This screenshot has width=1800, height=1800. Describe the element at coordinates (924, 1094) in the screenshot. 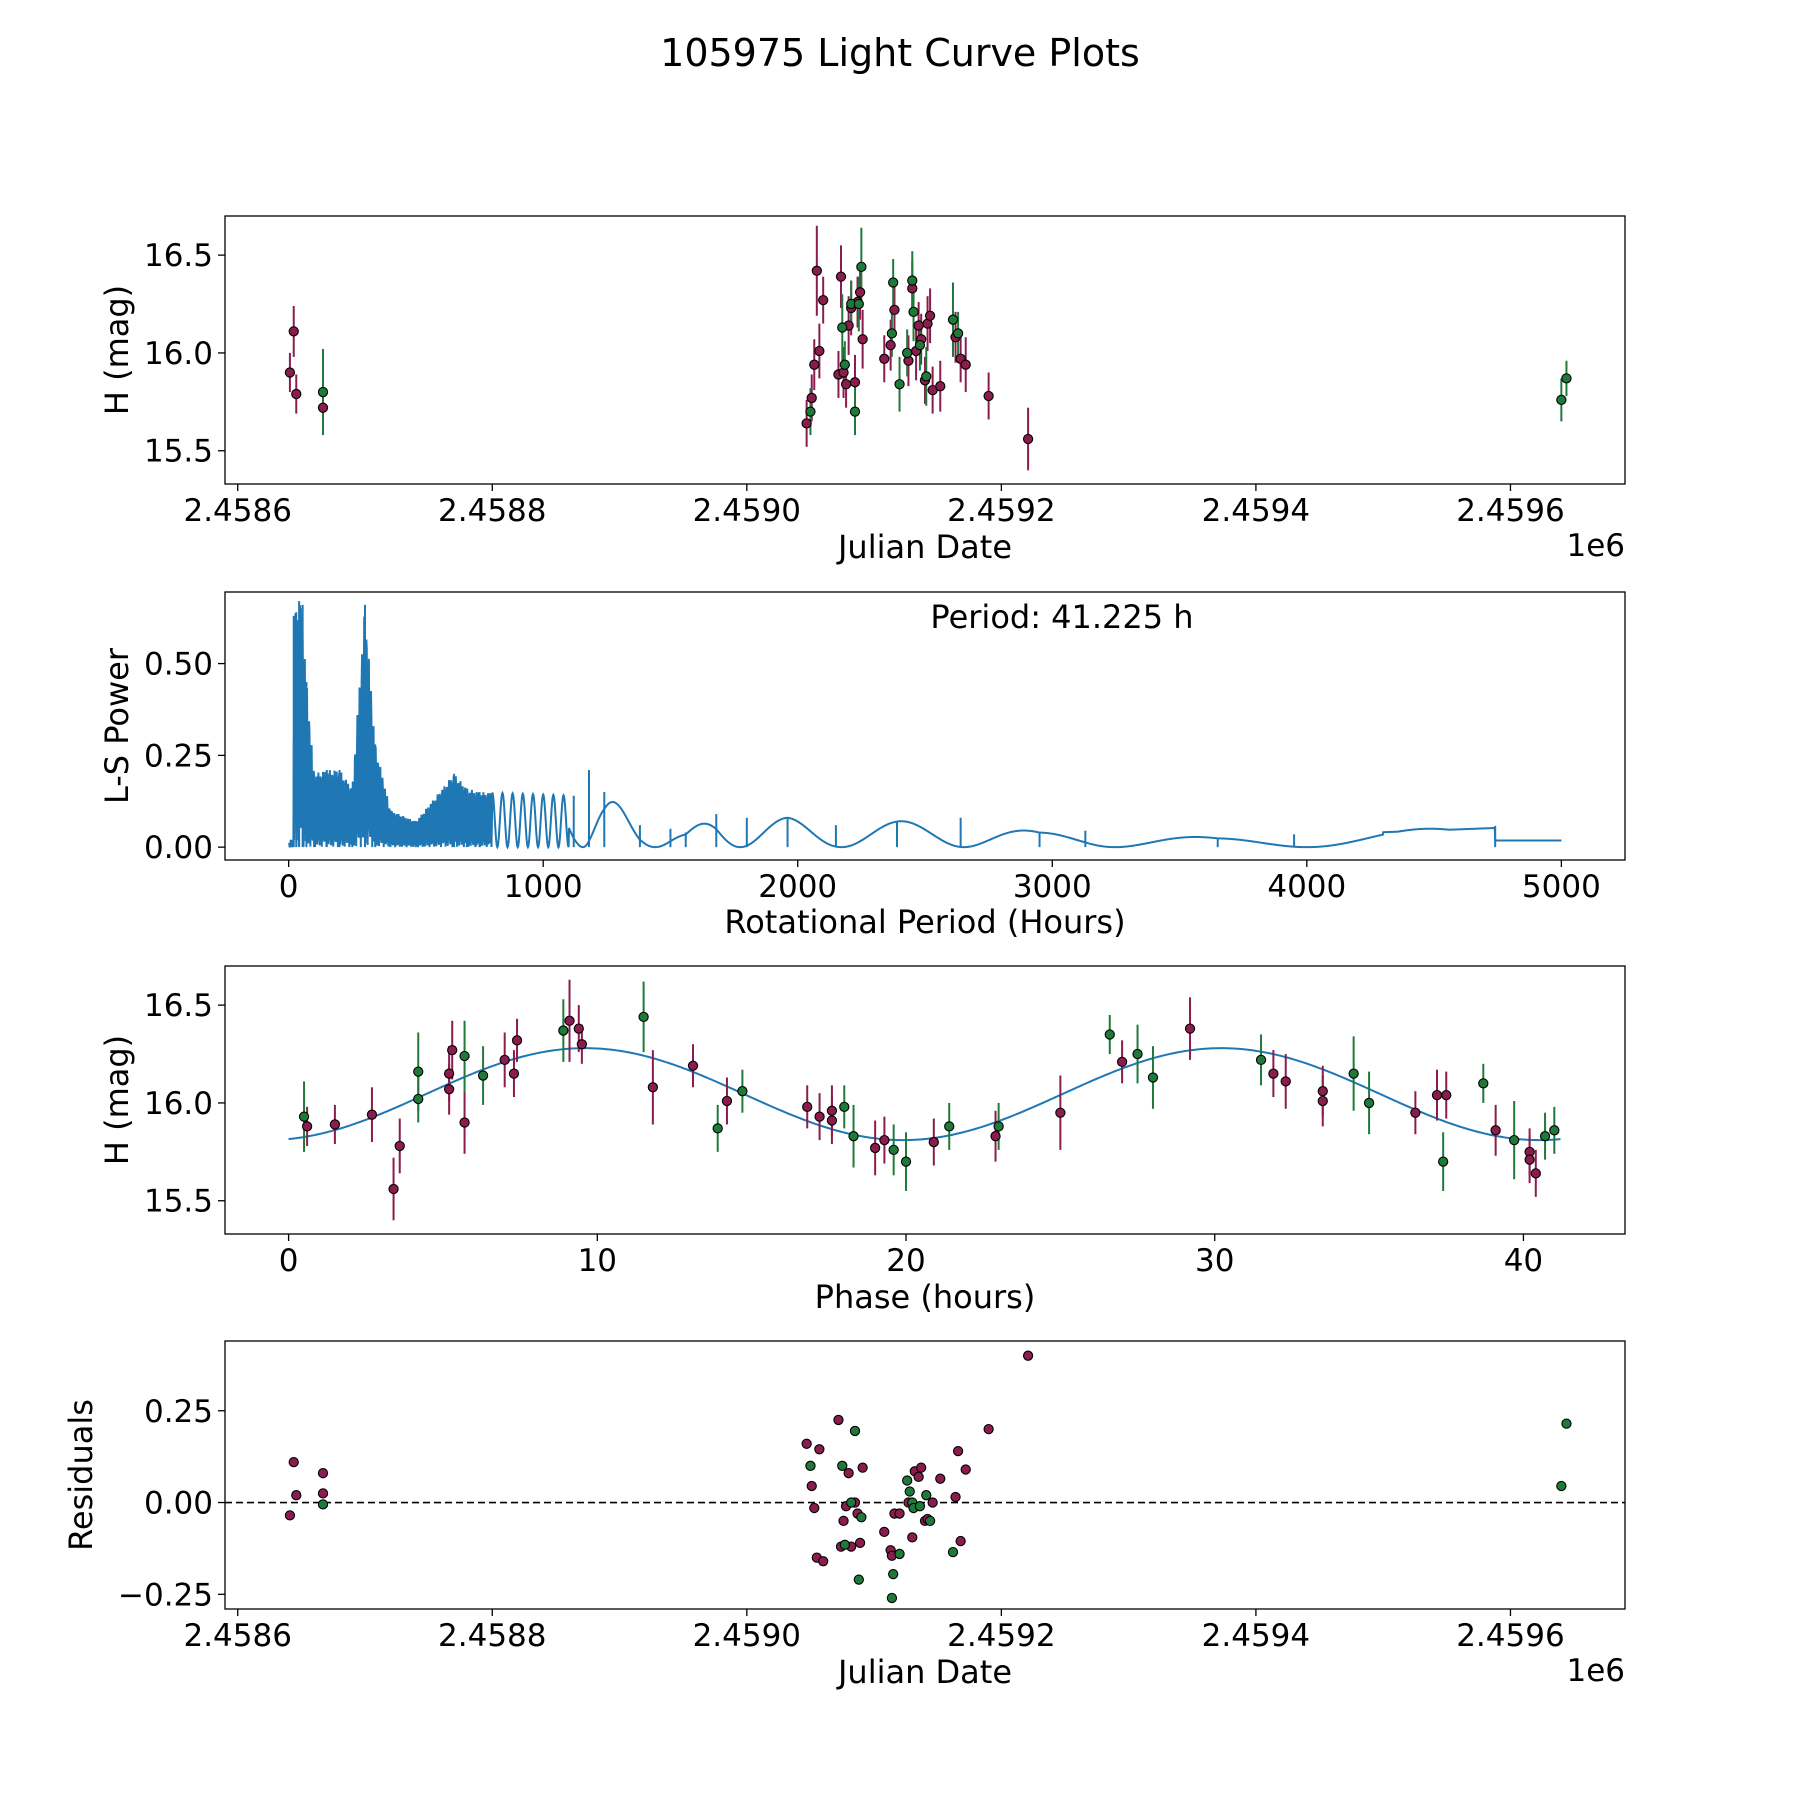

I see `fit-curve` at that location.